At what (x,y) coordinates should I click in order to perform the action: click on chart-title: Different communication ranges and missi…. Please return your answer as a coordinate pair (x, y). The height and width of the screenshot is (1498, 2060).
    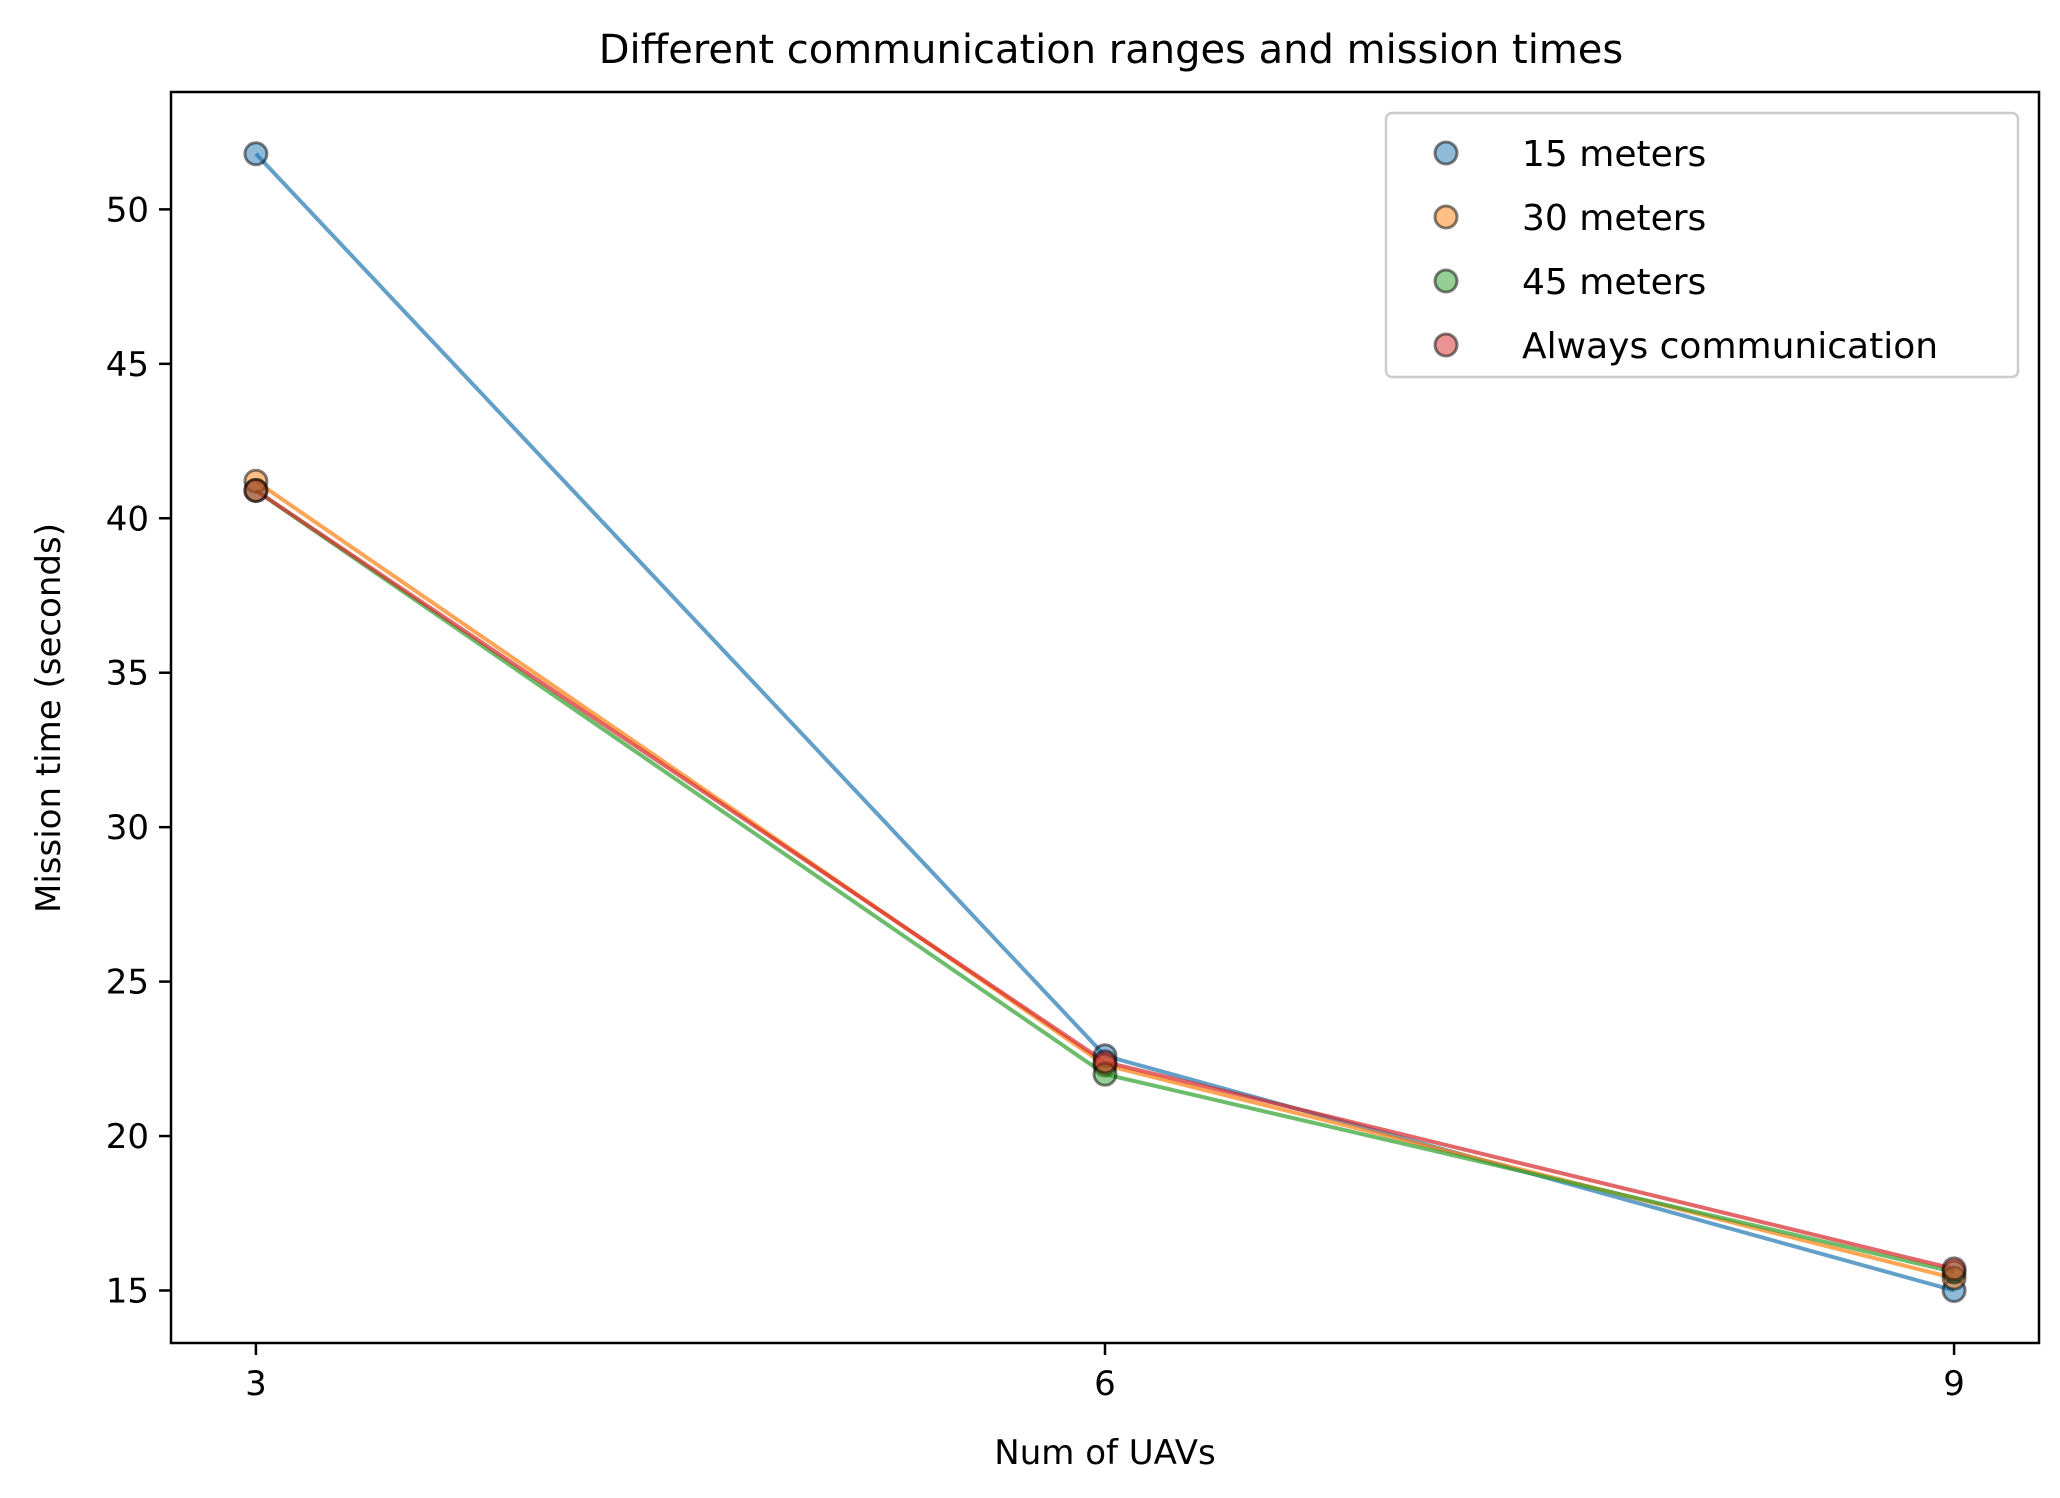
    Looking at the image, I should click on (1111, 50).